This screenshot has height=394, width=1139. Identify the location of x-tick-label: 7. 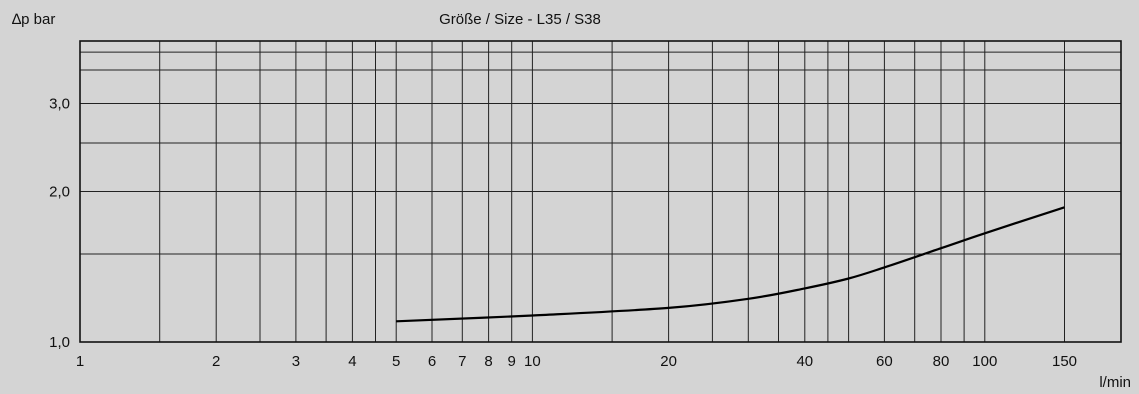
(462, 361).